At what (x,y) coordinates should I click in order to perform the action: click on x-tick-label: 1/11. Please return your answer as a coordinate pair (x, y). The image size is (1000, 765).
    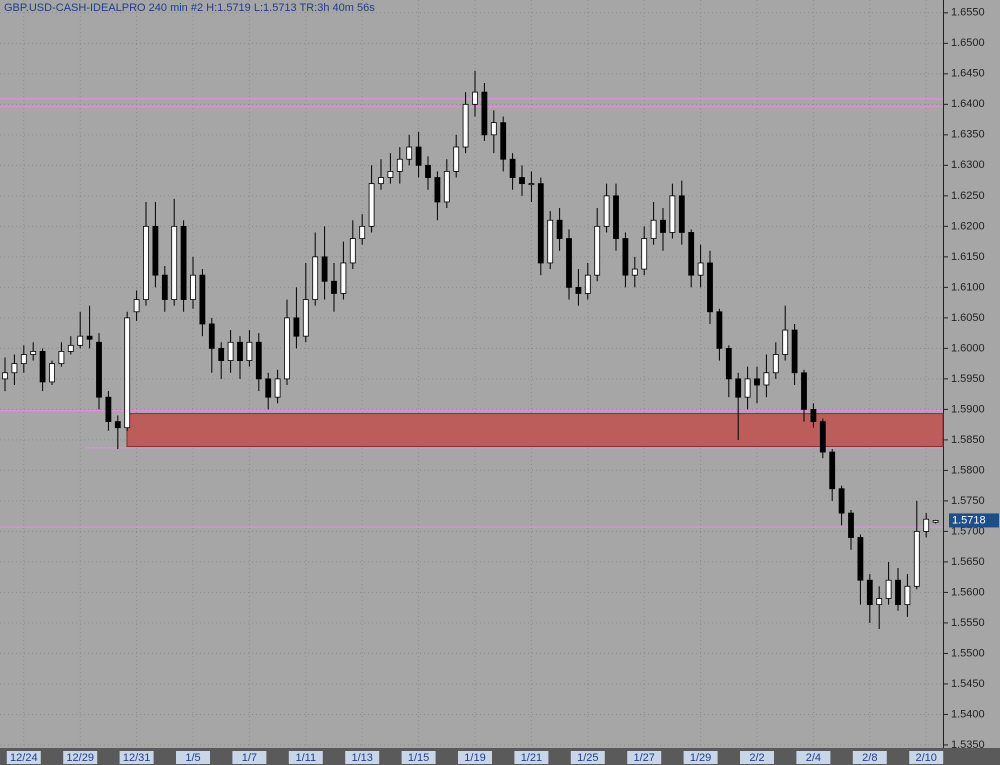
    Looking at the image, I should click on (306, 758).